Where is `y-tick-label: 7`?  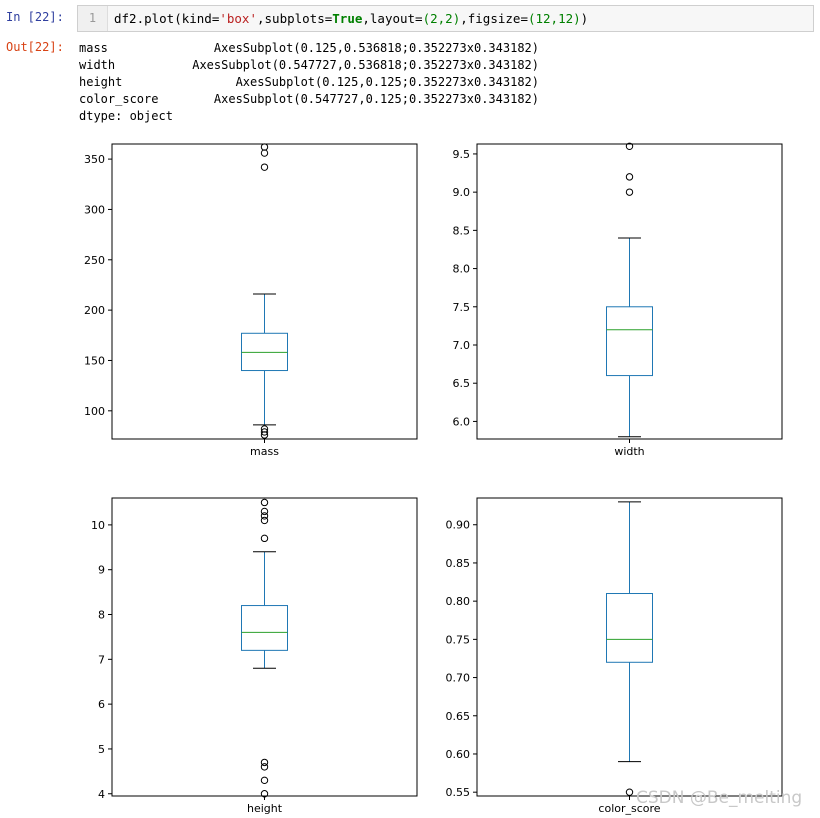
y-tick-label: 7 is located at coordinates (101, 659).